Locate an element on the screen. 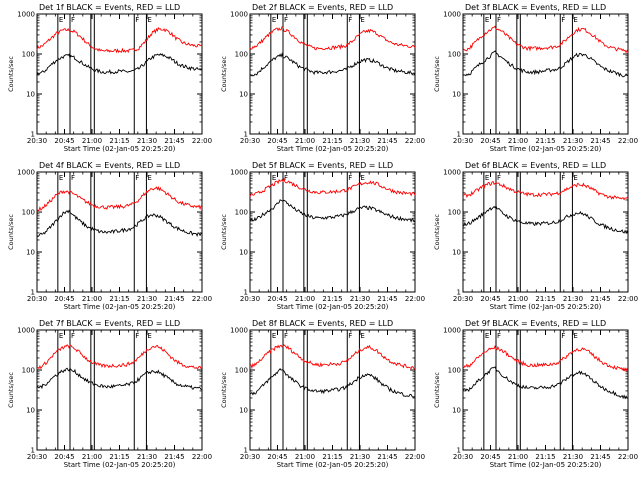  chart-title: Det 5f BLACK = Events, RED = LLD is located at coordinates (322, 165).